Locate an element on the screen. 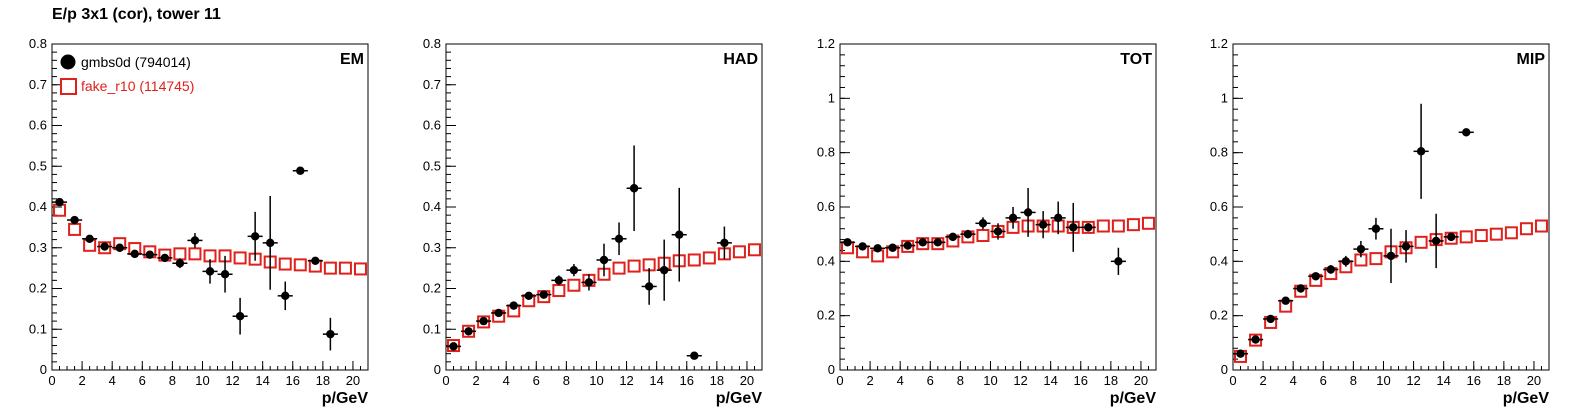  x-tick-label: 14 is located at coordinates (656, 380).